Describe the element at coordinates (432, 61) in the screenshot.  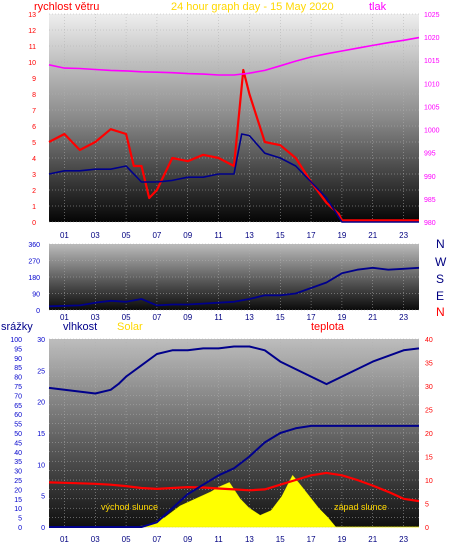
I see `pressure-axis-tick-label: 1015` at that location.